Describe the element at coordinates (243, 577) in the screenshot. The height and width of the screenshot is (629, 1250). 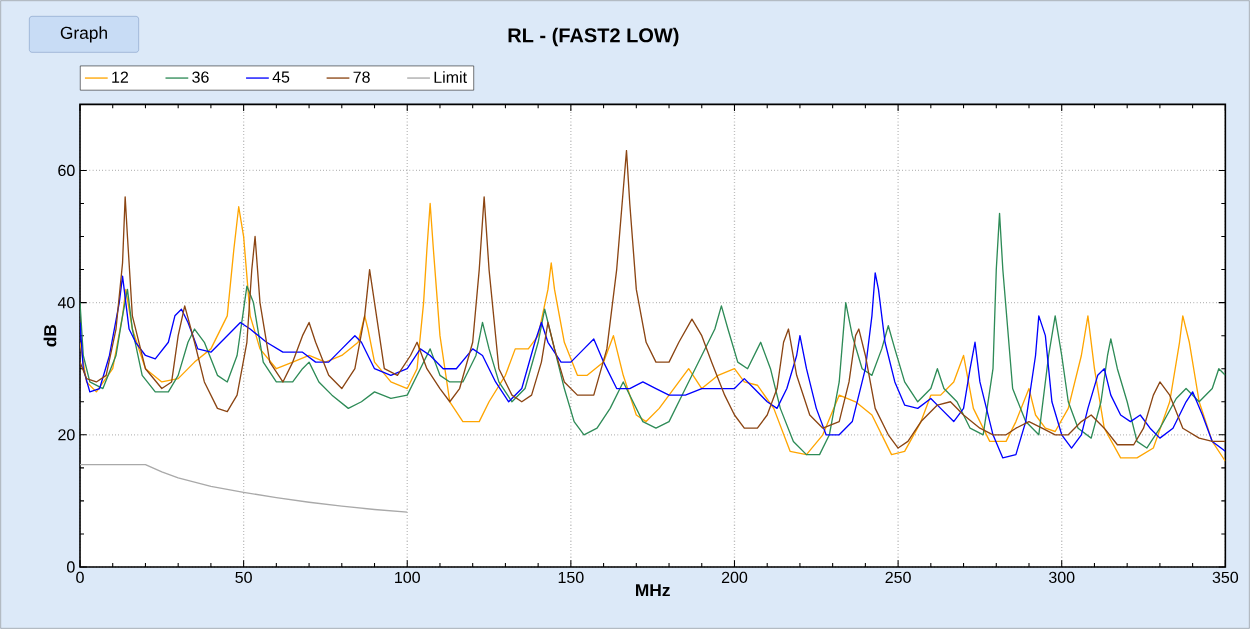
I see `x-tick-label: 50` at that location.